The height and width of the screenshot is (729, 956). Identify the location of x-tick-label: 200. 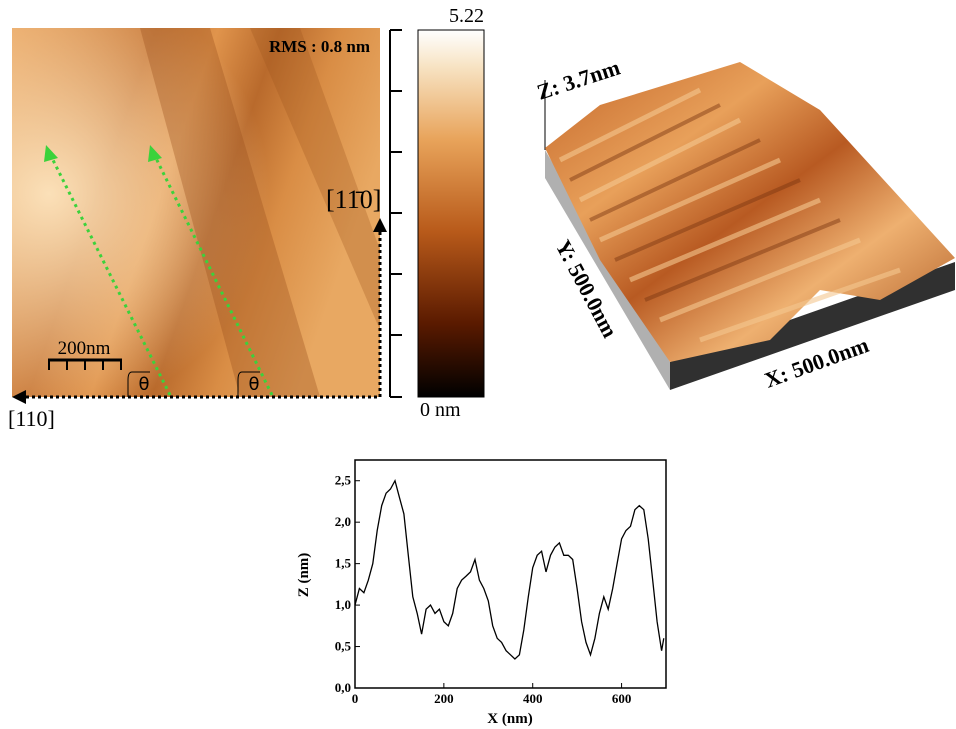
(444, 698).